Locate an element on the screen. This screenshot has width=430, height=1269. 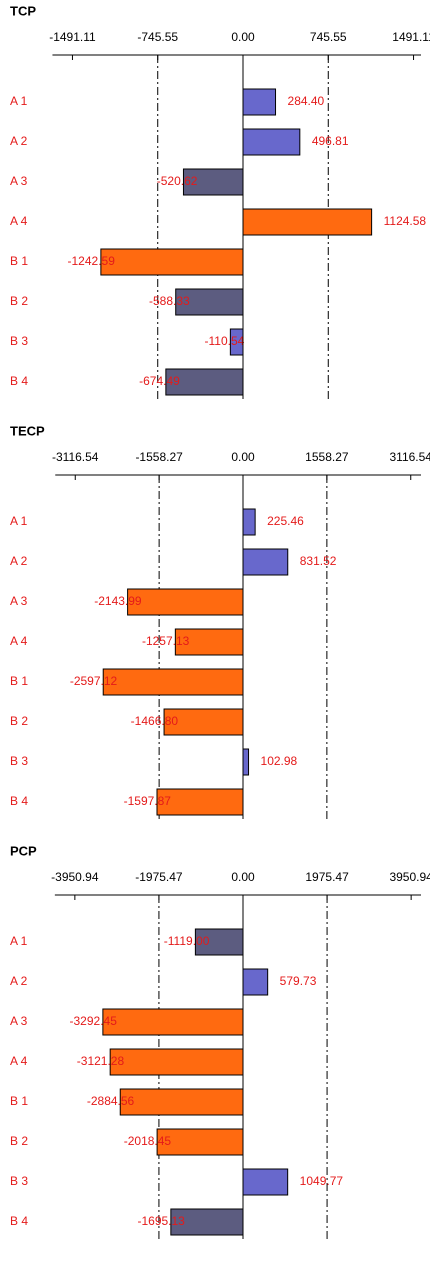
chart-title: TCP is located at coordinates (23, 10).